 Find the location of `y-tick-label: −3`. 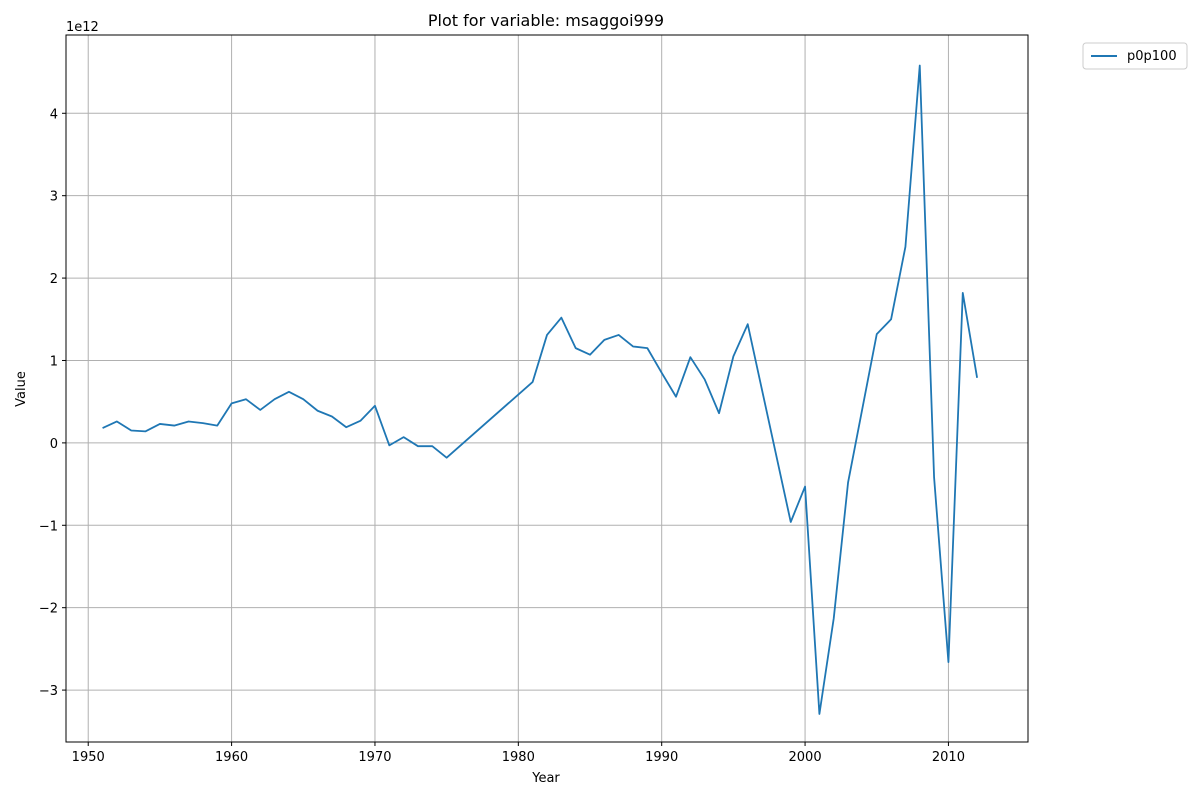

y-tick-label: −3 is located at coordinates (48, 691).